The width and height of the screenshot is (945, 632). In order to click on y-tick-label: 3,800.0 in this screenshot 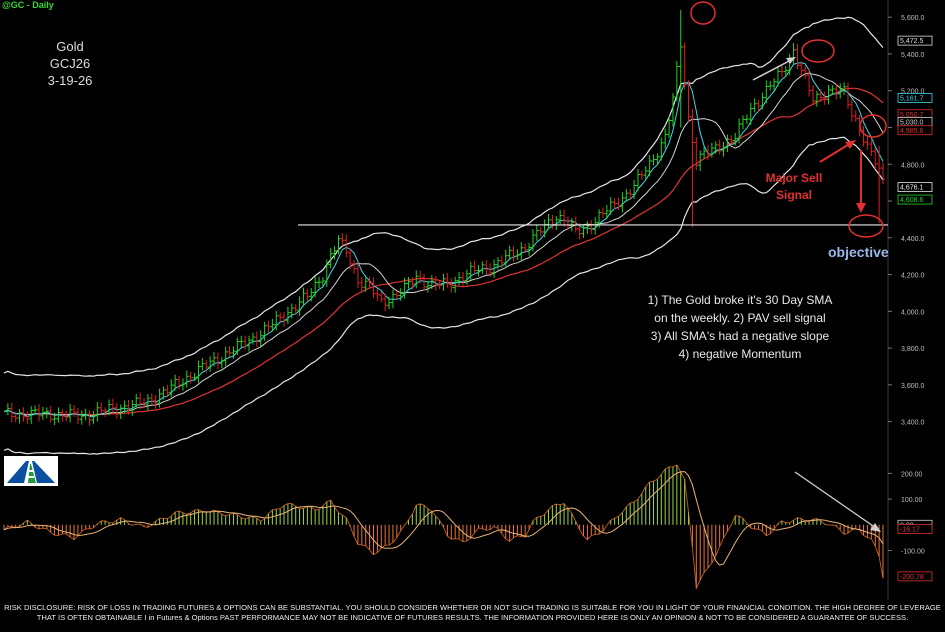, I will do `click(912, 349)`.